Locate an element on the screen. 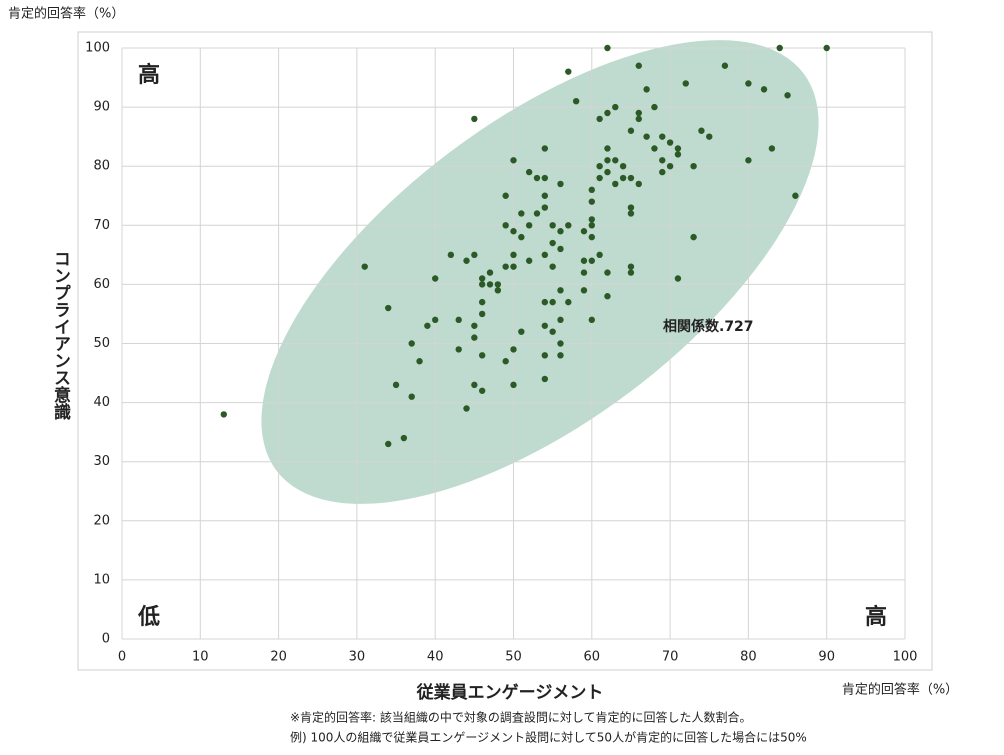 This screenshot has height=755, width=1004. corner-label: 高 is located at coordinates (149, 75).